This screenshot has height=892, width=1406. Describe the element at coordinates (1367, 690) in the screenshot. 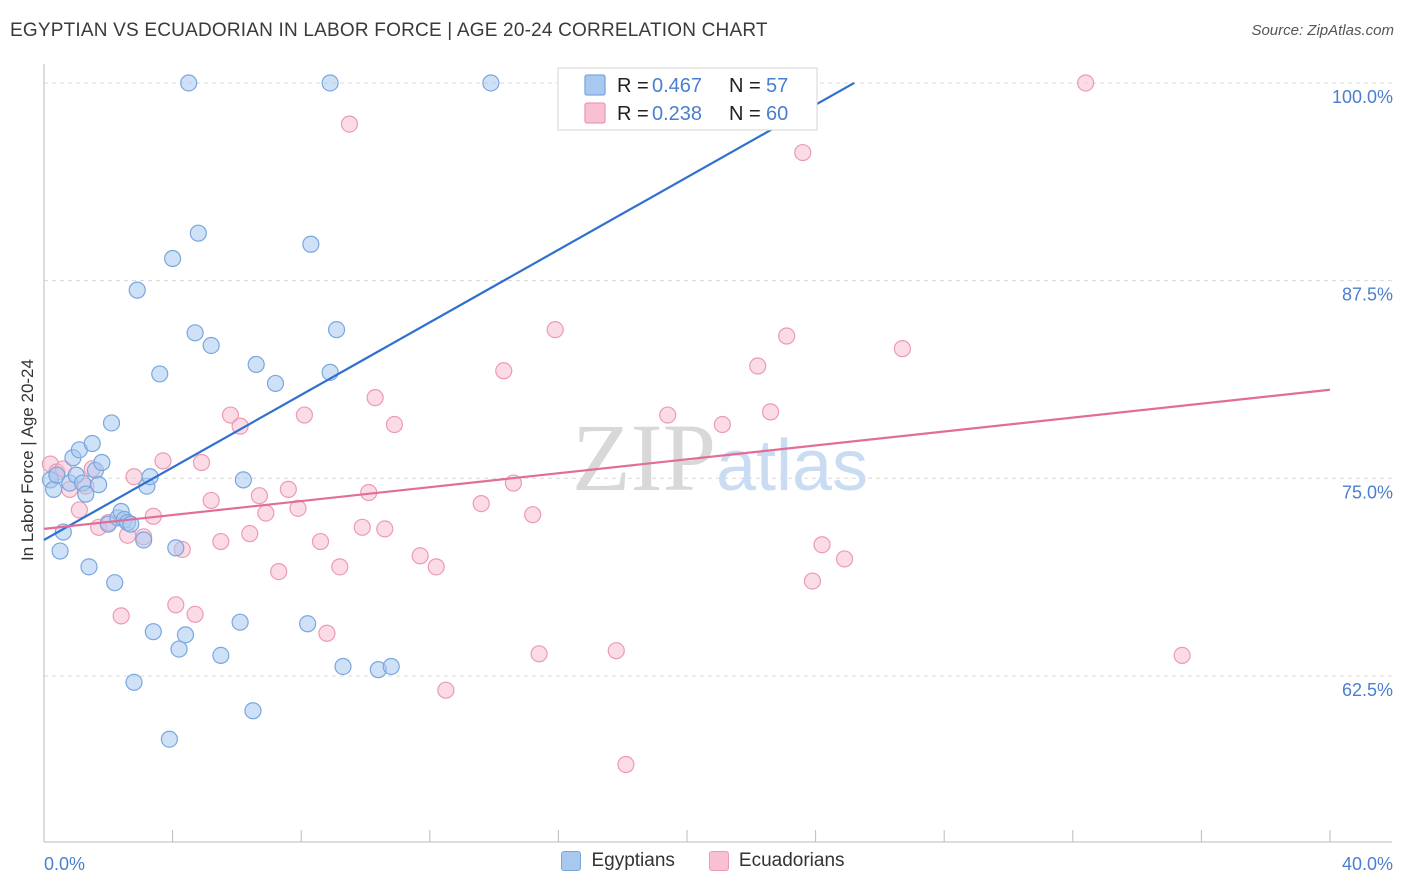

I see `y-tick-label: 62.5%` at that location.